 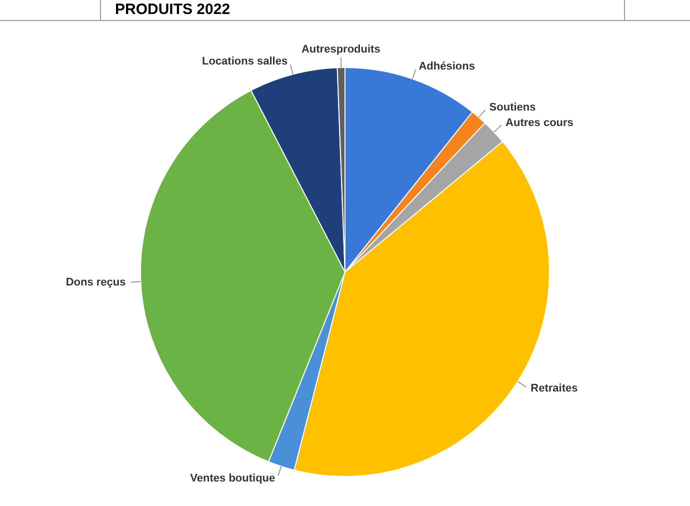 What do you see at coordinates (363, 10) in the screenshot?
I see `chart-title: PRODUITS 2022` at bounding box center [363, 10].